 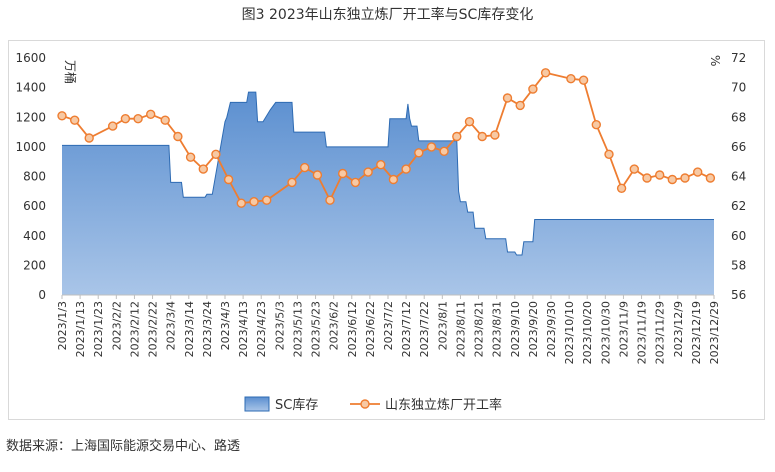 I want to click on x-tick-label: 2023/12/29, so click(x=714, y=332).